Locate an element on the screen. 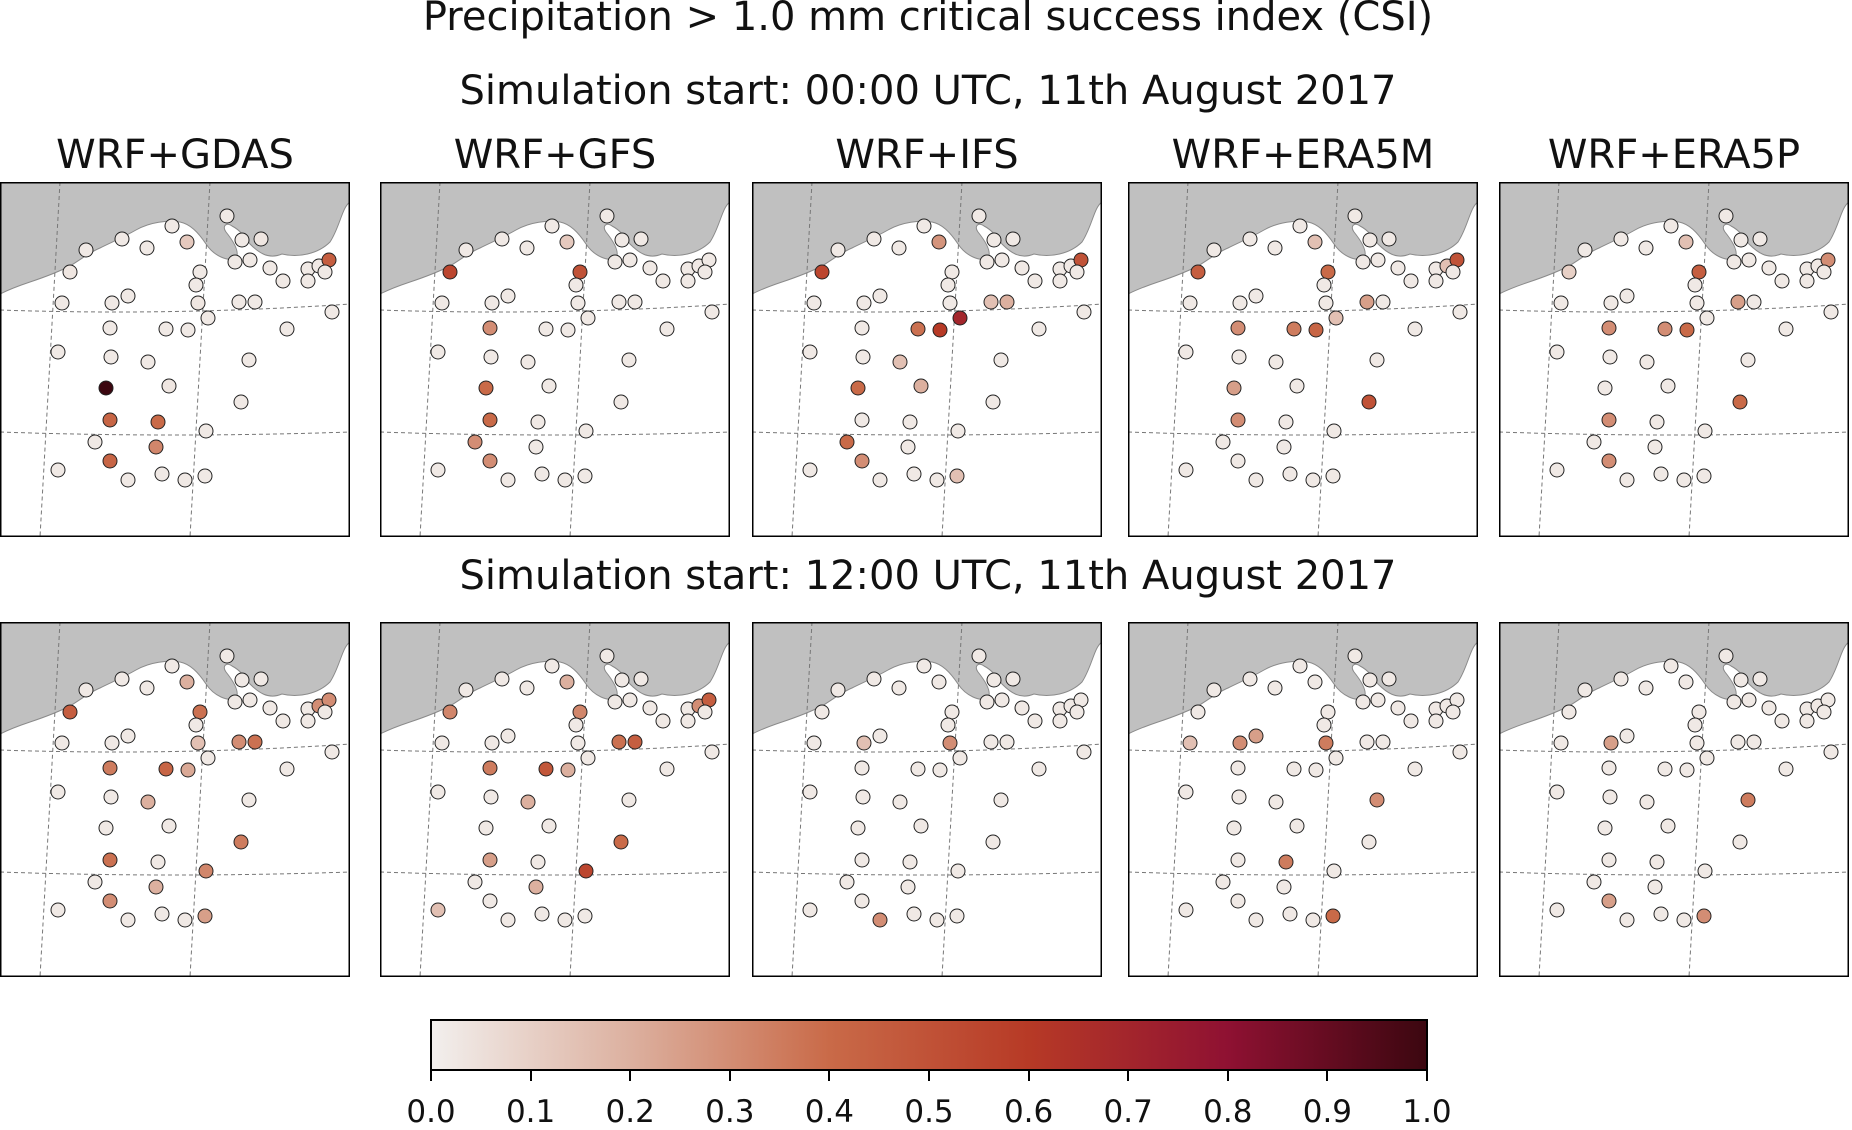  colorbar is located at coordinates (929, 1045).